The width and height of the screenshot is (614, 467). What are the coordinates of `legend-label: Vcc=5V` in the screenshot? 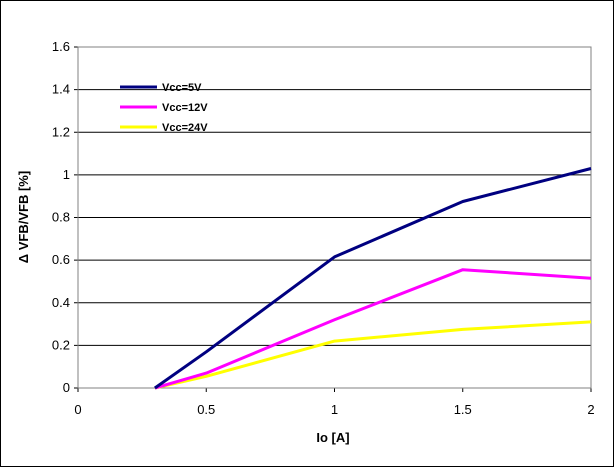 It's located at (182, 88).